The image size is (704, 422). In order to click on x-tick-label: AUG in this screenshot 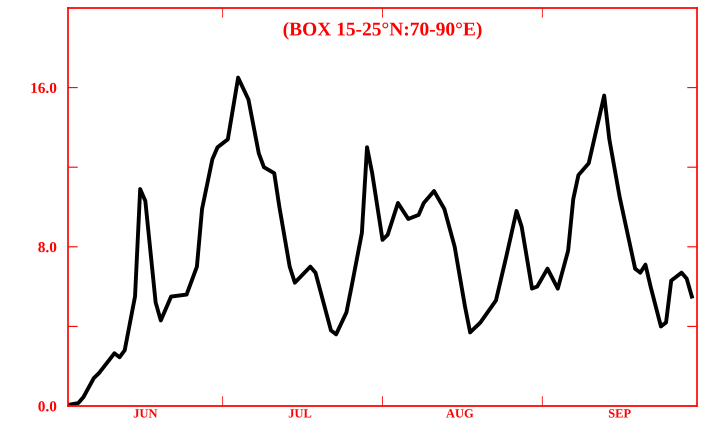, I will do `click(460, 413)`.